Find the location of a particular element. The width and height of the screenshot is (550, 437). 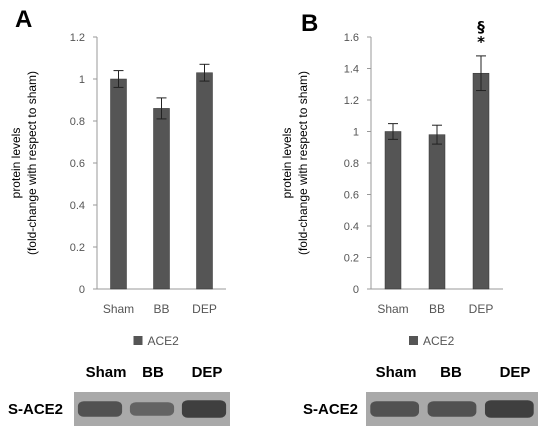

panel-letter: B is located at coordinates (309, 23).